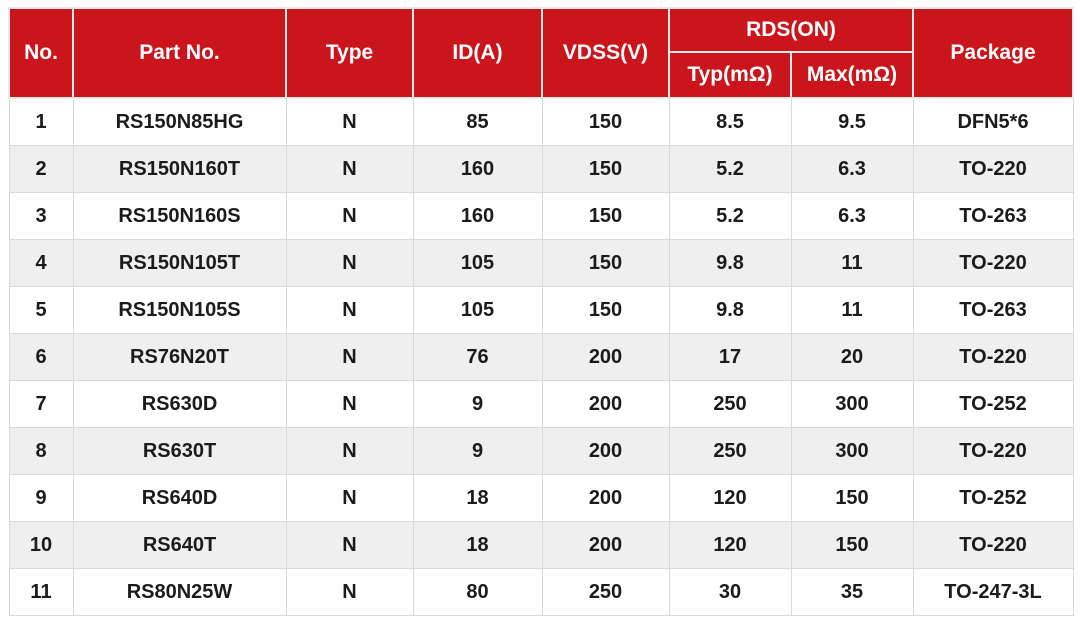  I want to click on table-cell: 7, so click(41, 404).